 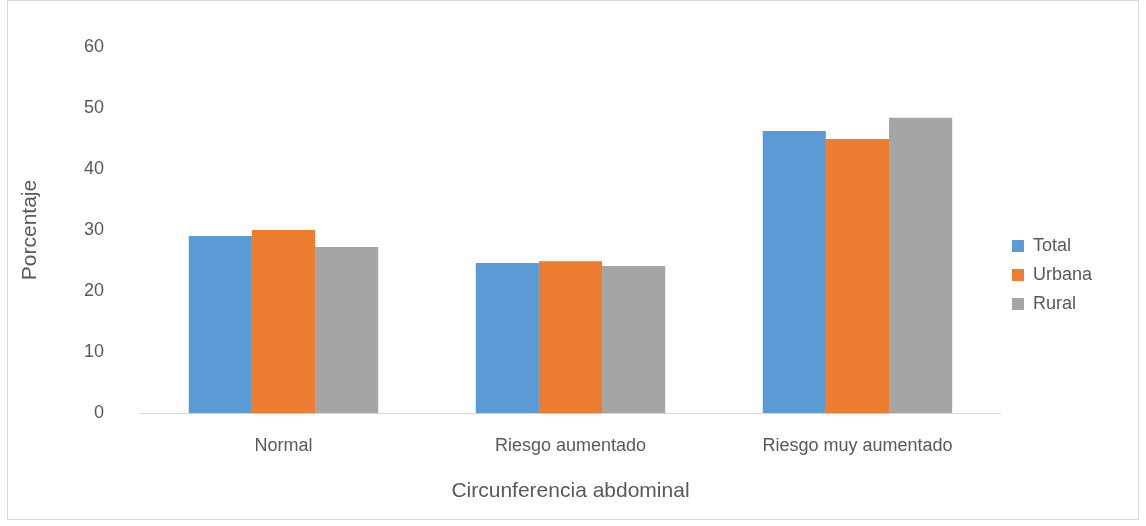 I want to click on x-tick-label: Riesgo aumentado, so click(x=570, y=444).